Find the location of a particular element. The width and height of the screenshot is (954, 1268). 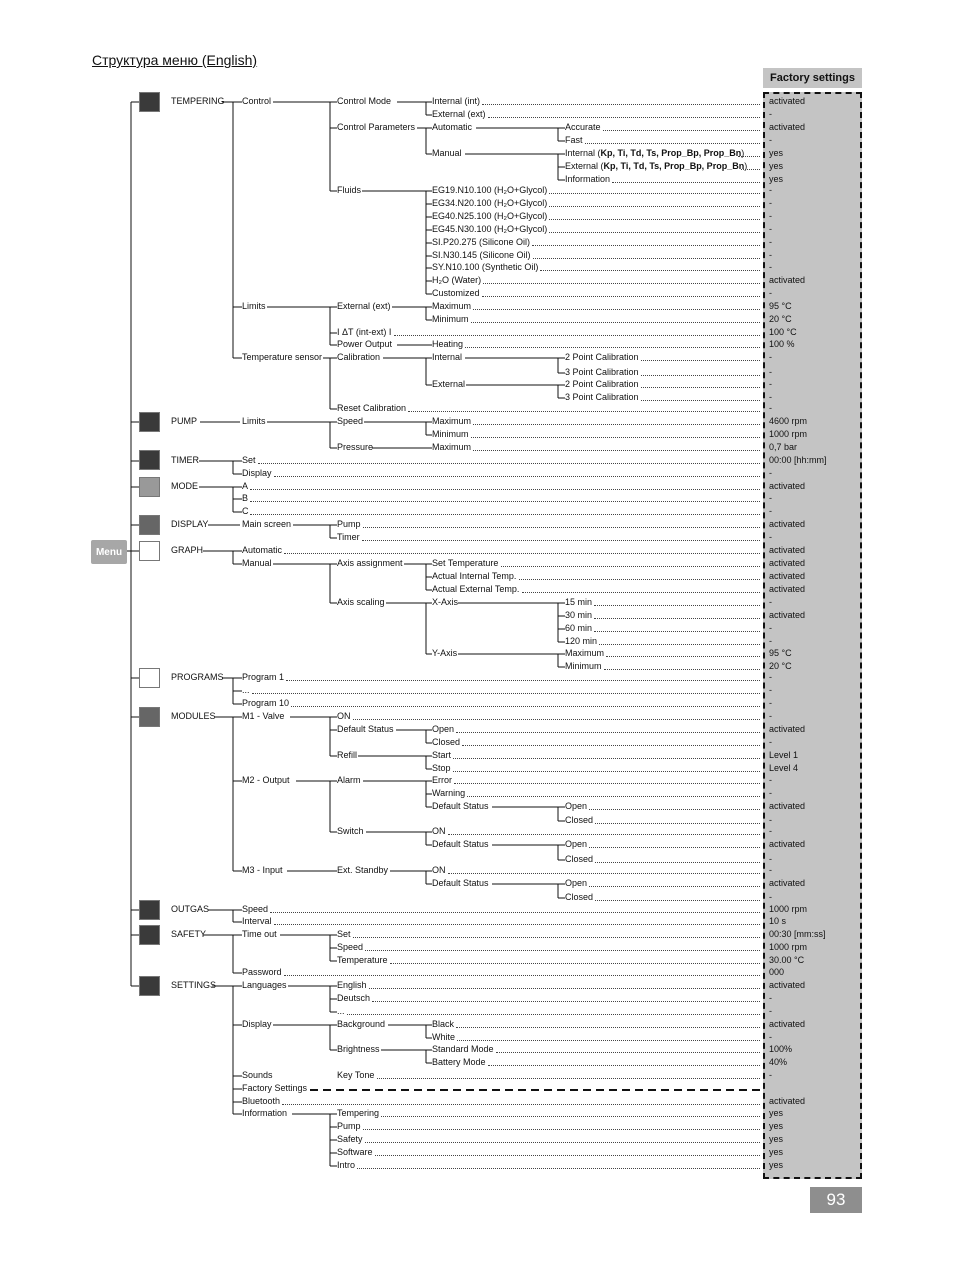

menu-entry-c3: Axis assignment is located at coordinates (370, 563).